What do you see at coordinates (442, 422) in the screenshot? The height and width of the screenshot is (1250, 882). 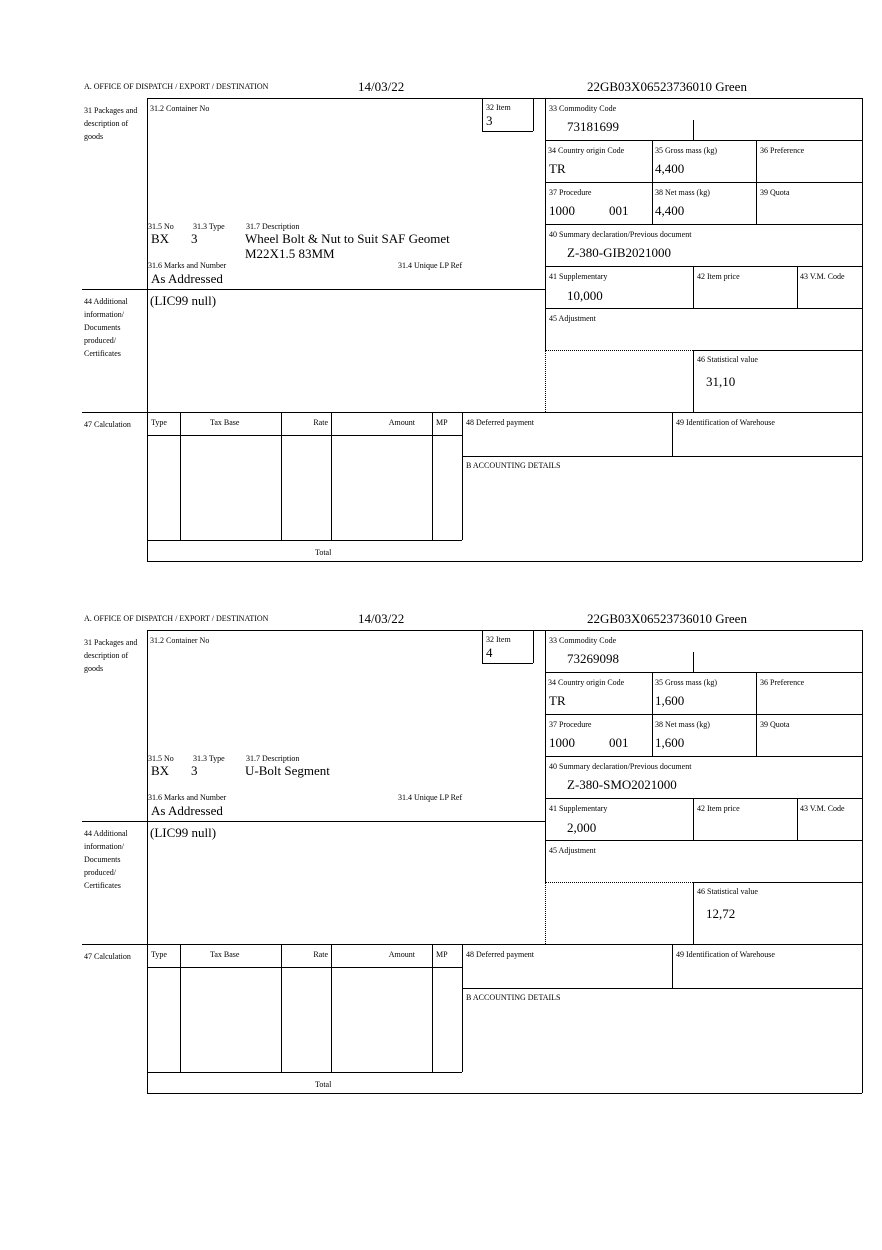 I see `col-mp: MP` at bounding box center [442, 422].